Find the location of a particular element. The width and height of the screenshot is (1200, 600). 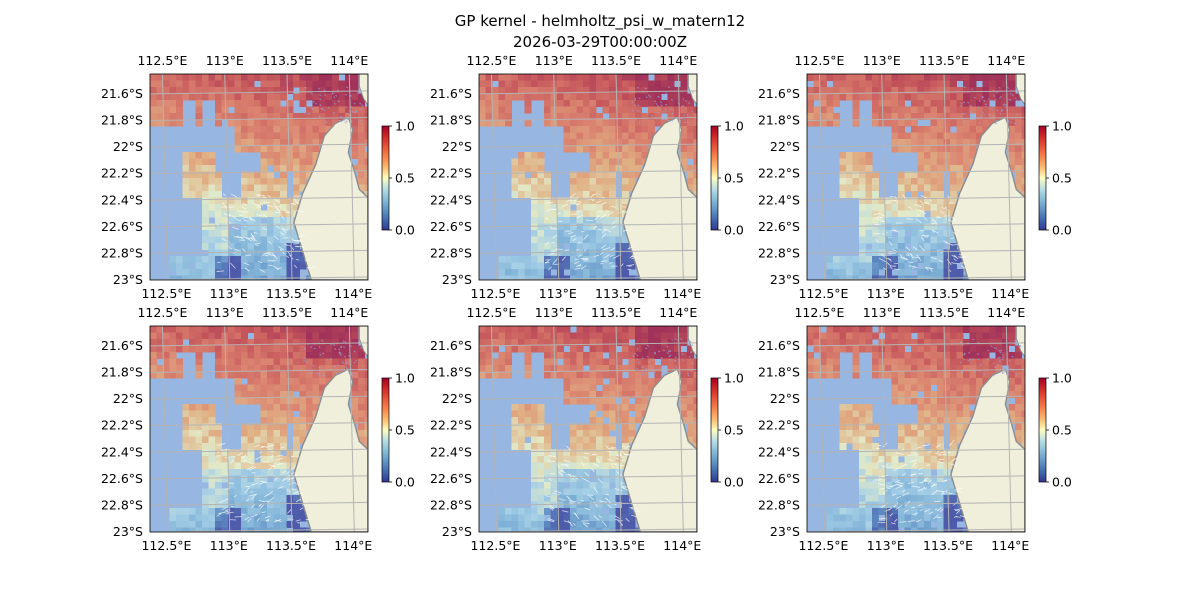

lon-tick-label-top: 114°E is located at coordinates (678, 60).